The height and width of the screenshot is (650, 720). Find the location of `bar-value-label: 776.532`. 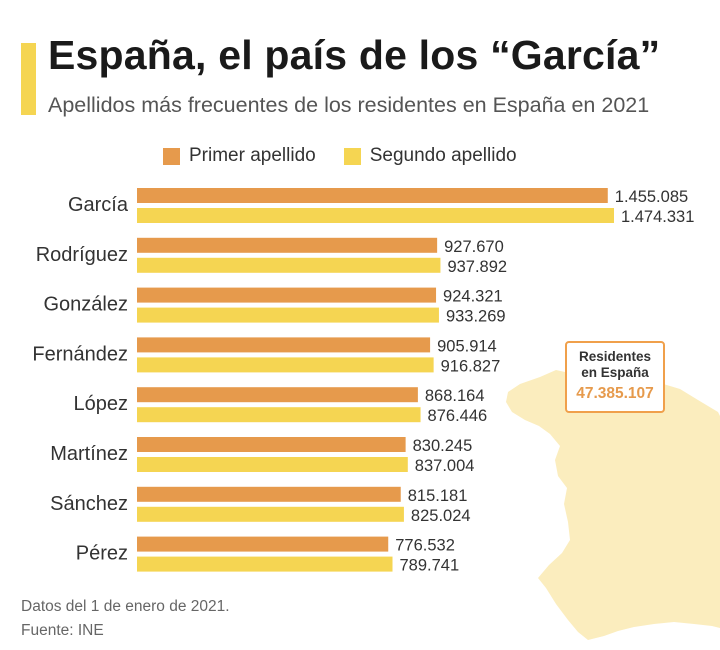

bar-value-label: 776.532 is located at coordinates (425, 546).